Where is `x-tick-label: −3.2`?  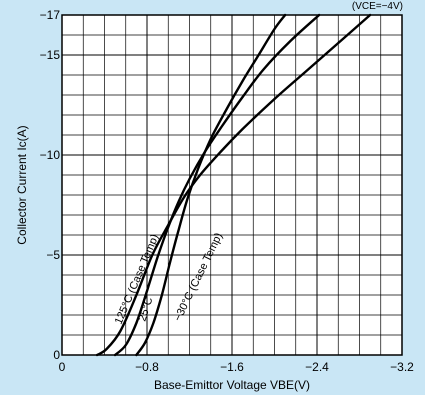 x-tick-label: −3.2 is located at coordinates (402, 367).